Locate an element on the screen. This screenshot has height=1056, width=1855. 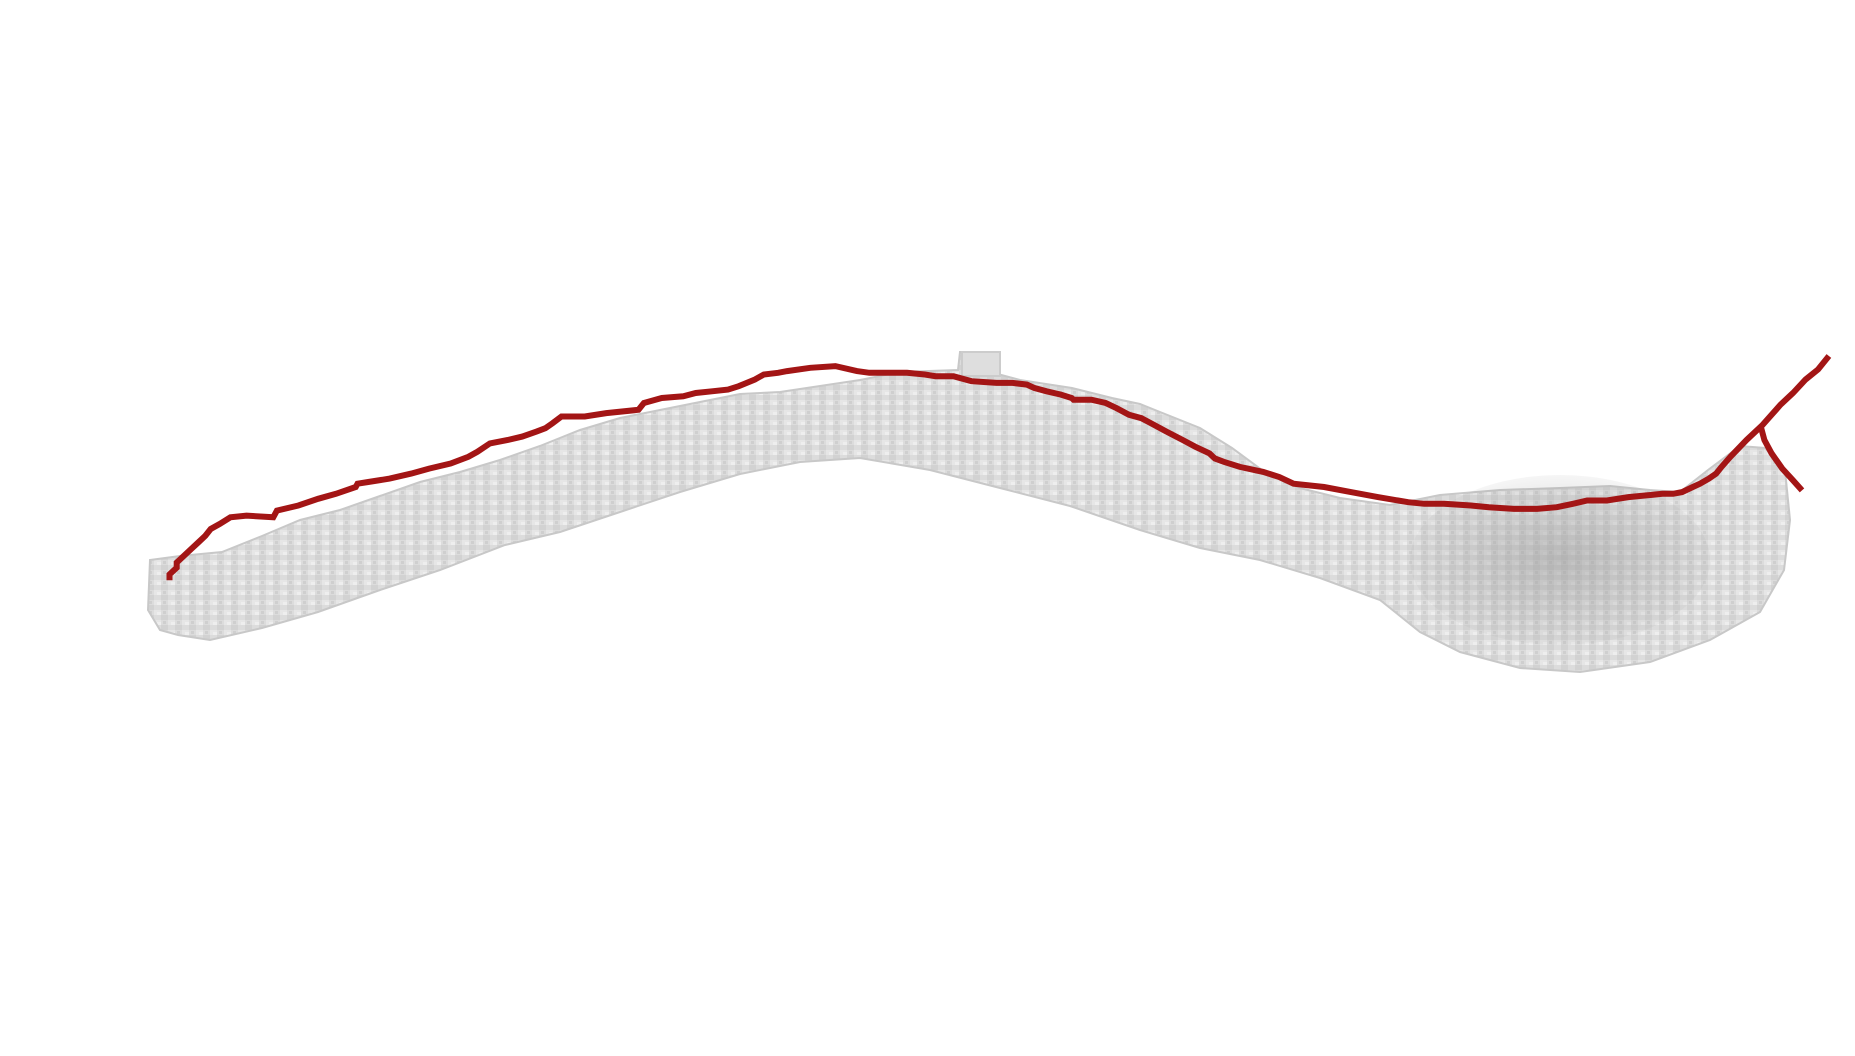
mesh-nub is located at coordinates (981, 364).